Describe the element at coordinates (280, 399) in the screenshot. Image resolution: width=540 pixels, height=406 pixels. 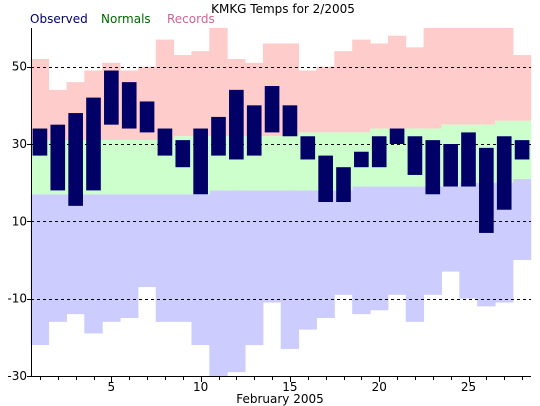
I see `x-axis-label: February 2005` at that location.